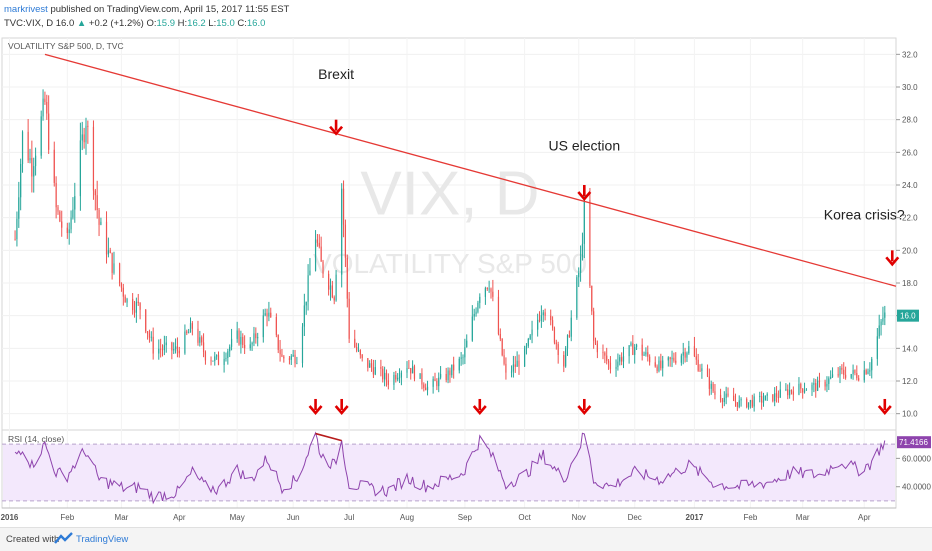 This screenshot has height=551, width=932. What do you see at coordinates (914, 442) in the screenshot?
I see `rsi-last-box` at bounding box center [914, 442].